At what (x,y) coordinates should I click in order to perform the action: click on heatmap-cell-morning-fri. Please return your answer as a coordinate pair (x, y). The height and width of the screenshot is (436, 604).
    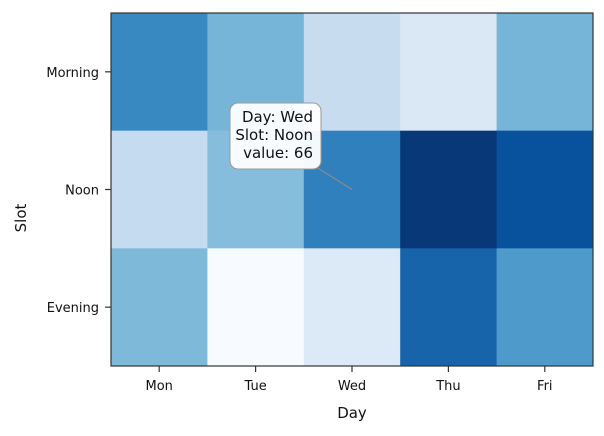
    Looking at the image, I should click on (545, 72).